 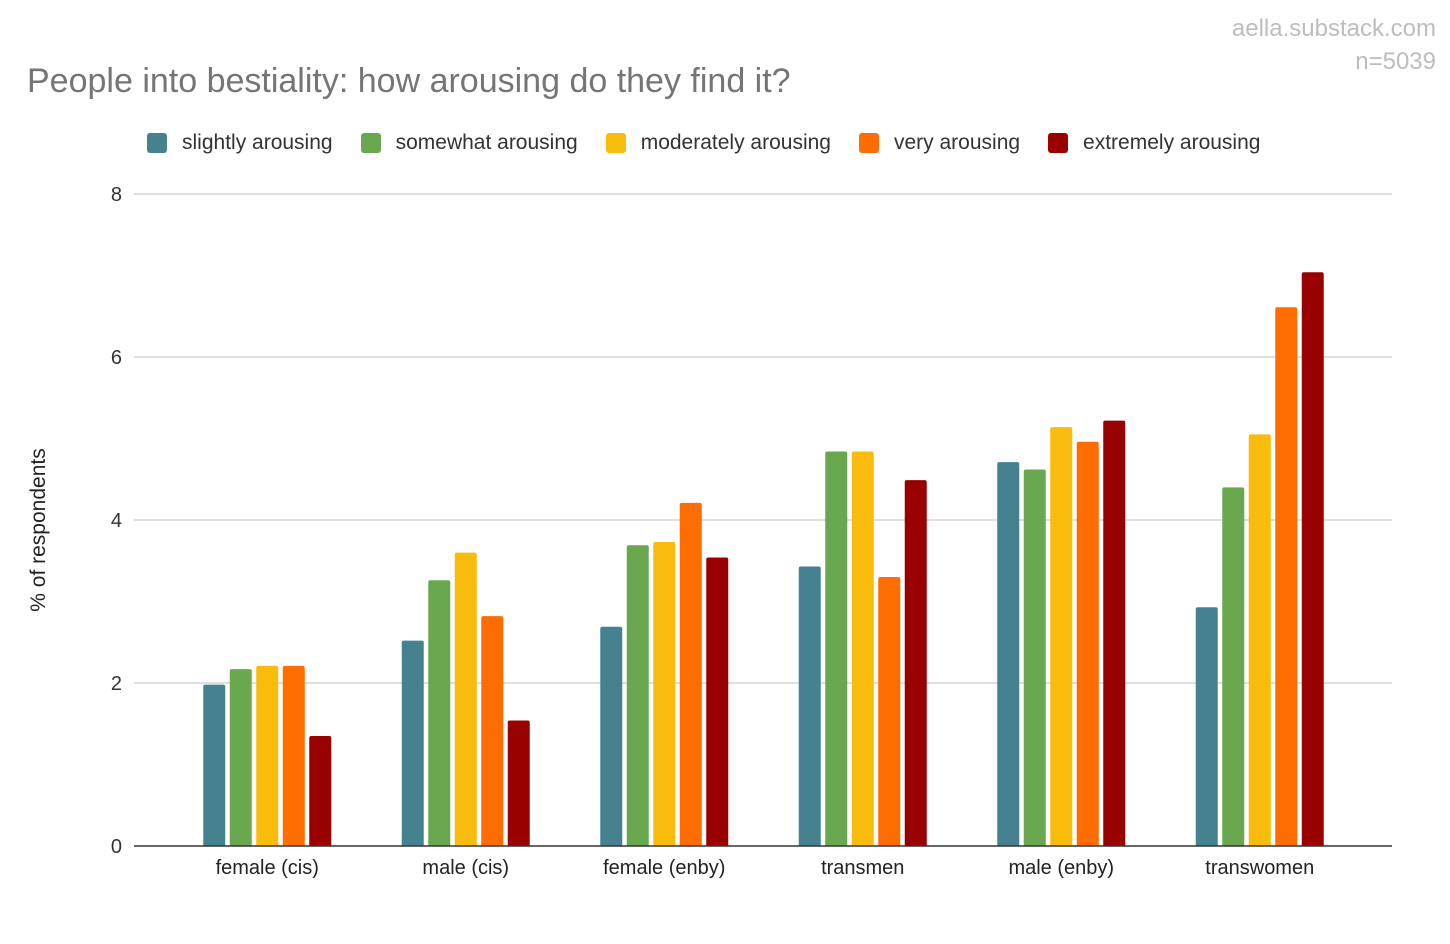 I want to click on legend-item: moderately arousing, so click(x=718, y=143).